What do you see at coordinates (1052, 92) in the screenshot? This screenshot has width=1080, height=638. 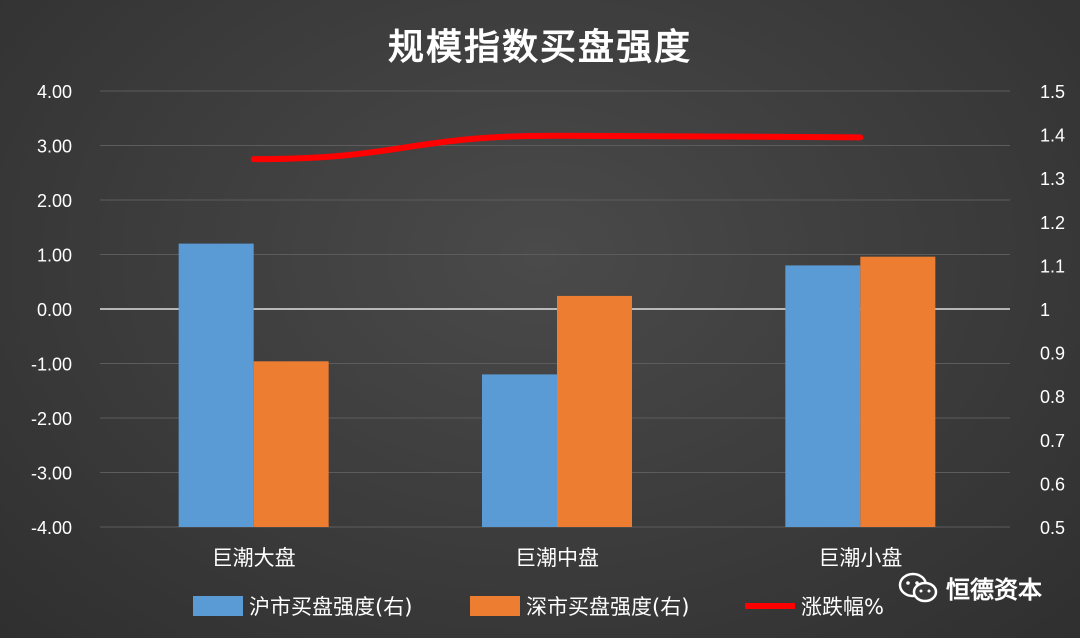 I see `right-tick-label: 1.5` at bounding box center [1052, 92].